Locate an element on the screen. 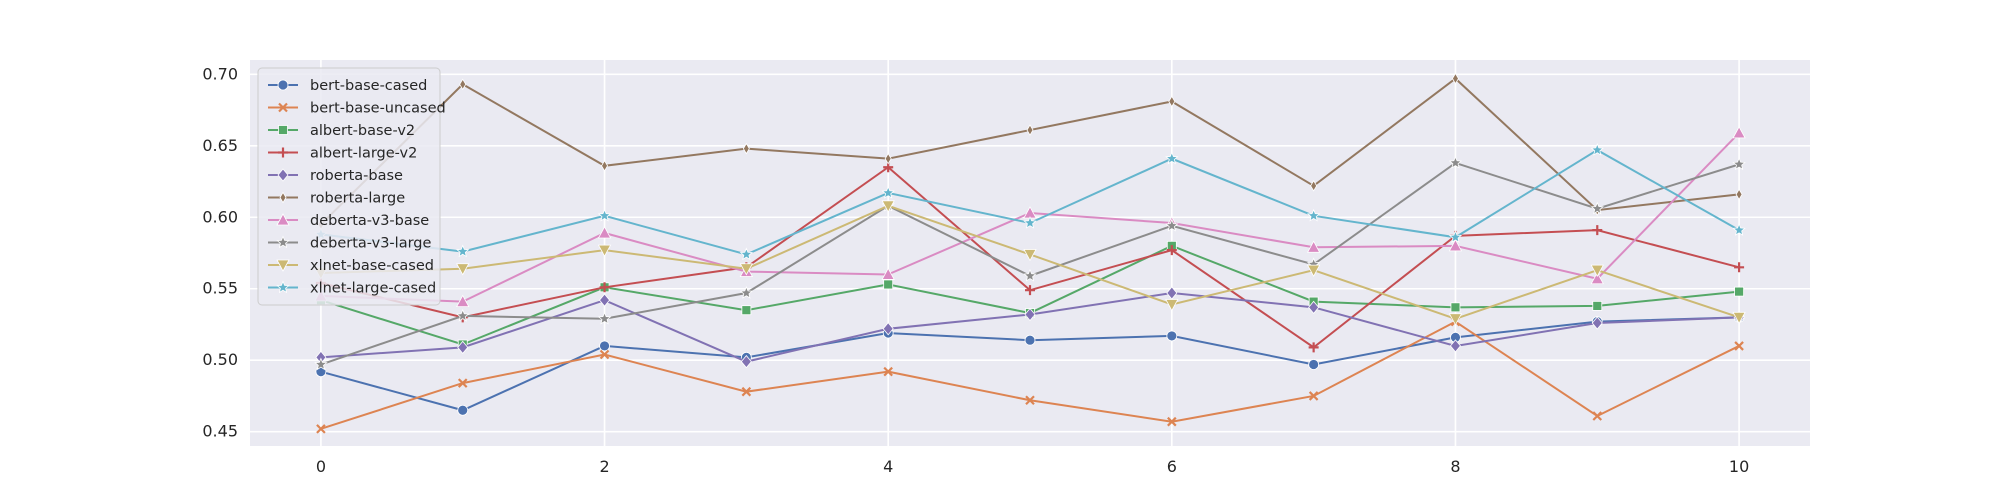 The width and height of the screenshot is (2000, 504). y-tick-label: 0.55 is located at coordinates (220, 288).